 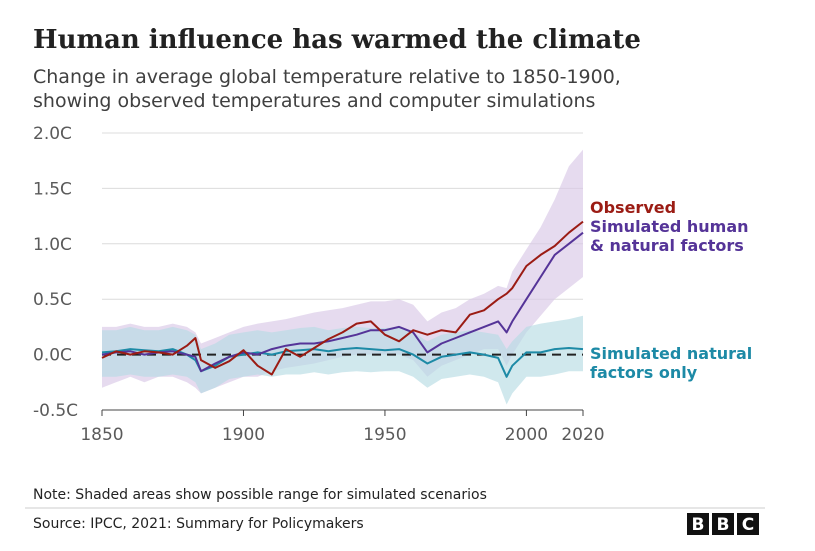 What do you see at coordinates (384, 435) in the screenshot?
I see `x-tick-label: 1950` at bounding box center [384, 435].